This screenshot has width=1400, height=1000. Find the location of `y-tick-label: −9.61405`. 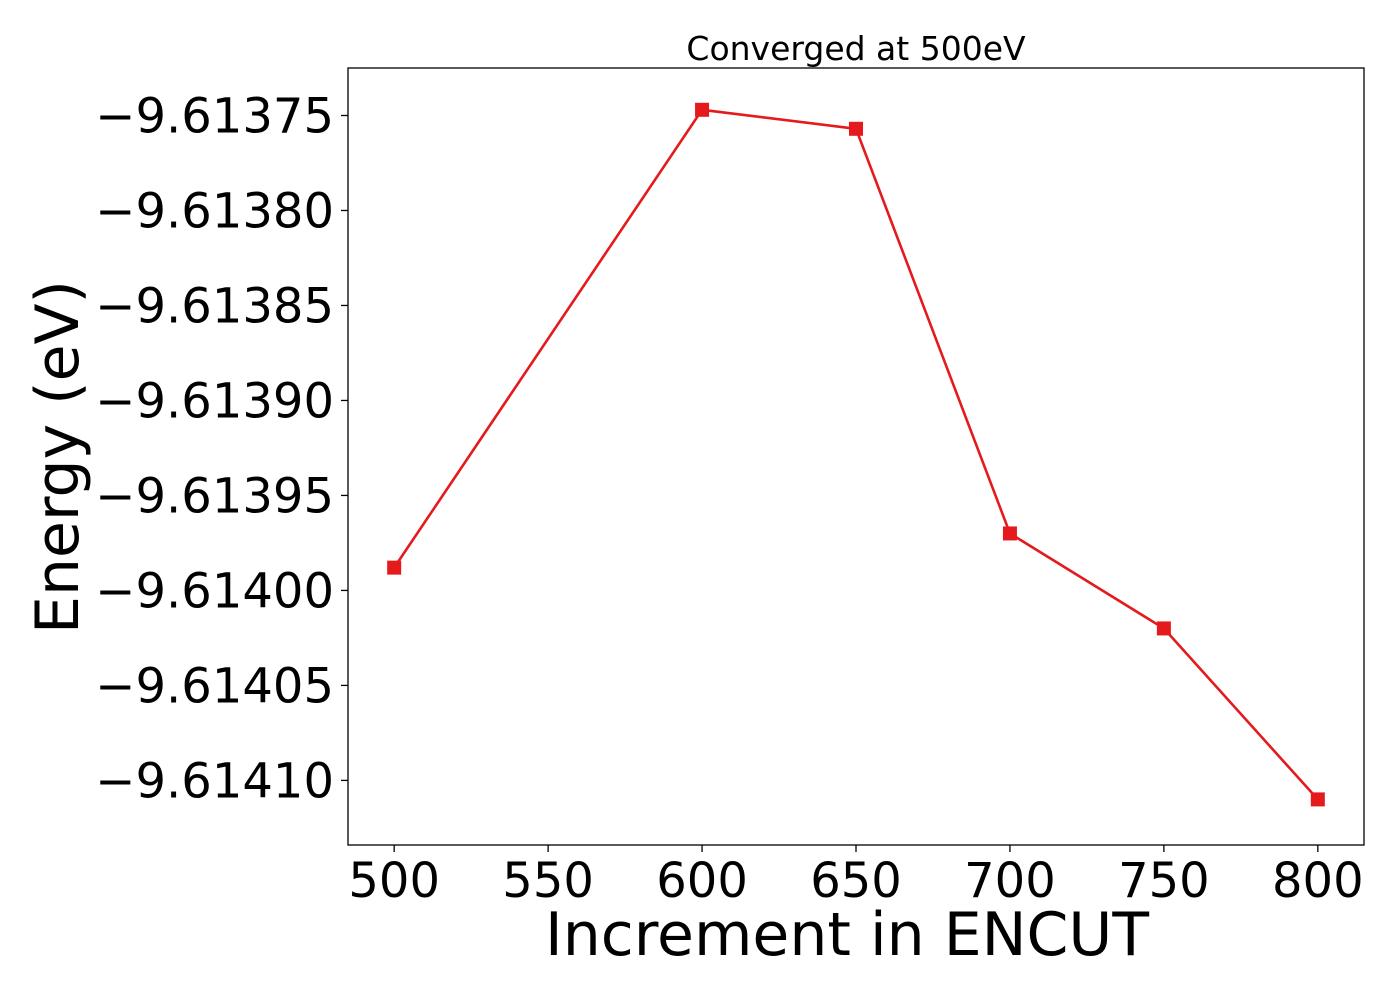

y-tick-label: −9.61405 is located at coordinates (214, 686).